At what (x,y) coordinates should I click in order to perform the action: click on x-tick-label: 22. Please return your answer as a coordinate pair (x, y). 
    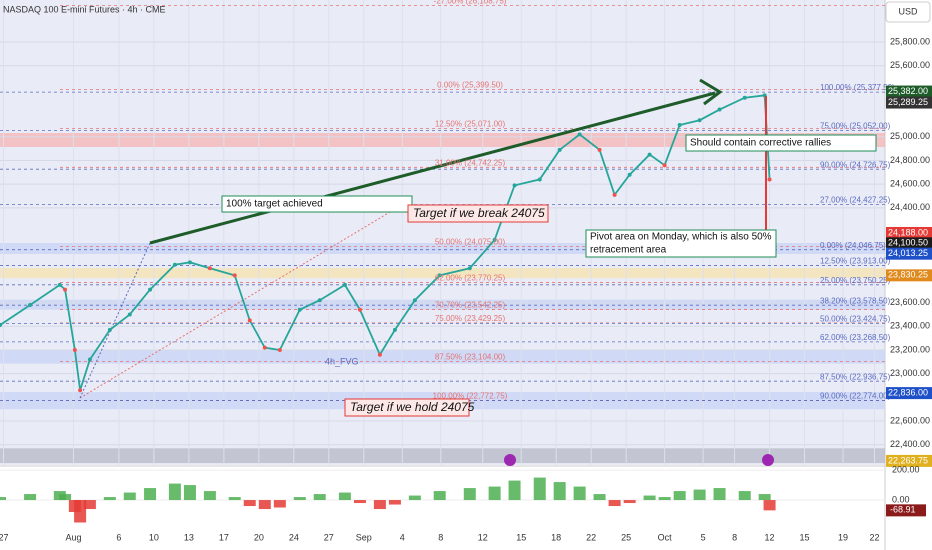
    Looking at the image, I should click on (591, 537).